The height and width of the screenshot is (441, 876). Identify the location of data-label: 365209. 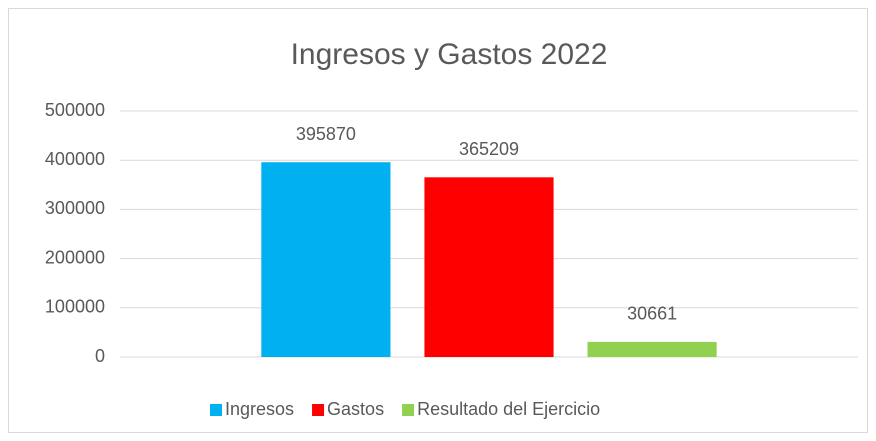
(489, 149).